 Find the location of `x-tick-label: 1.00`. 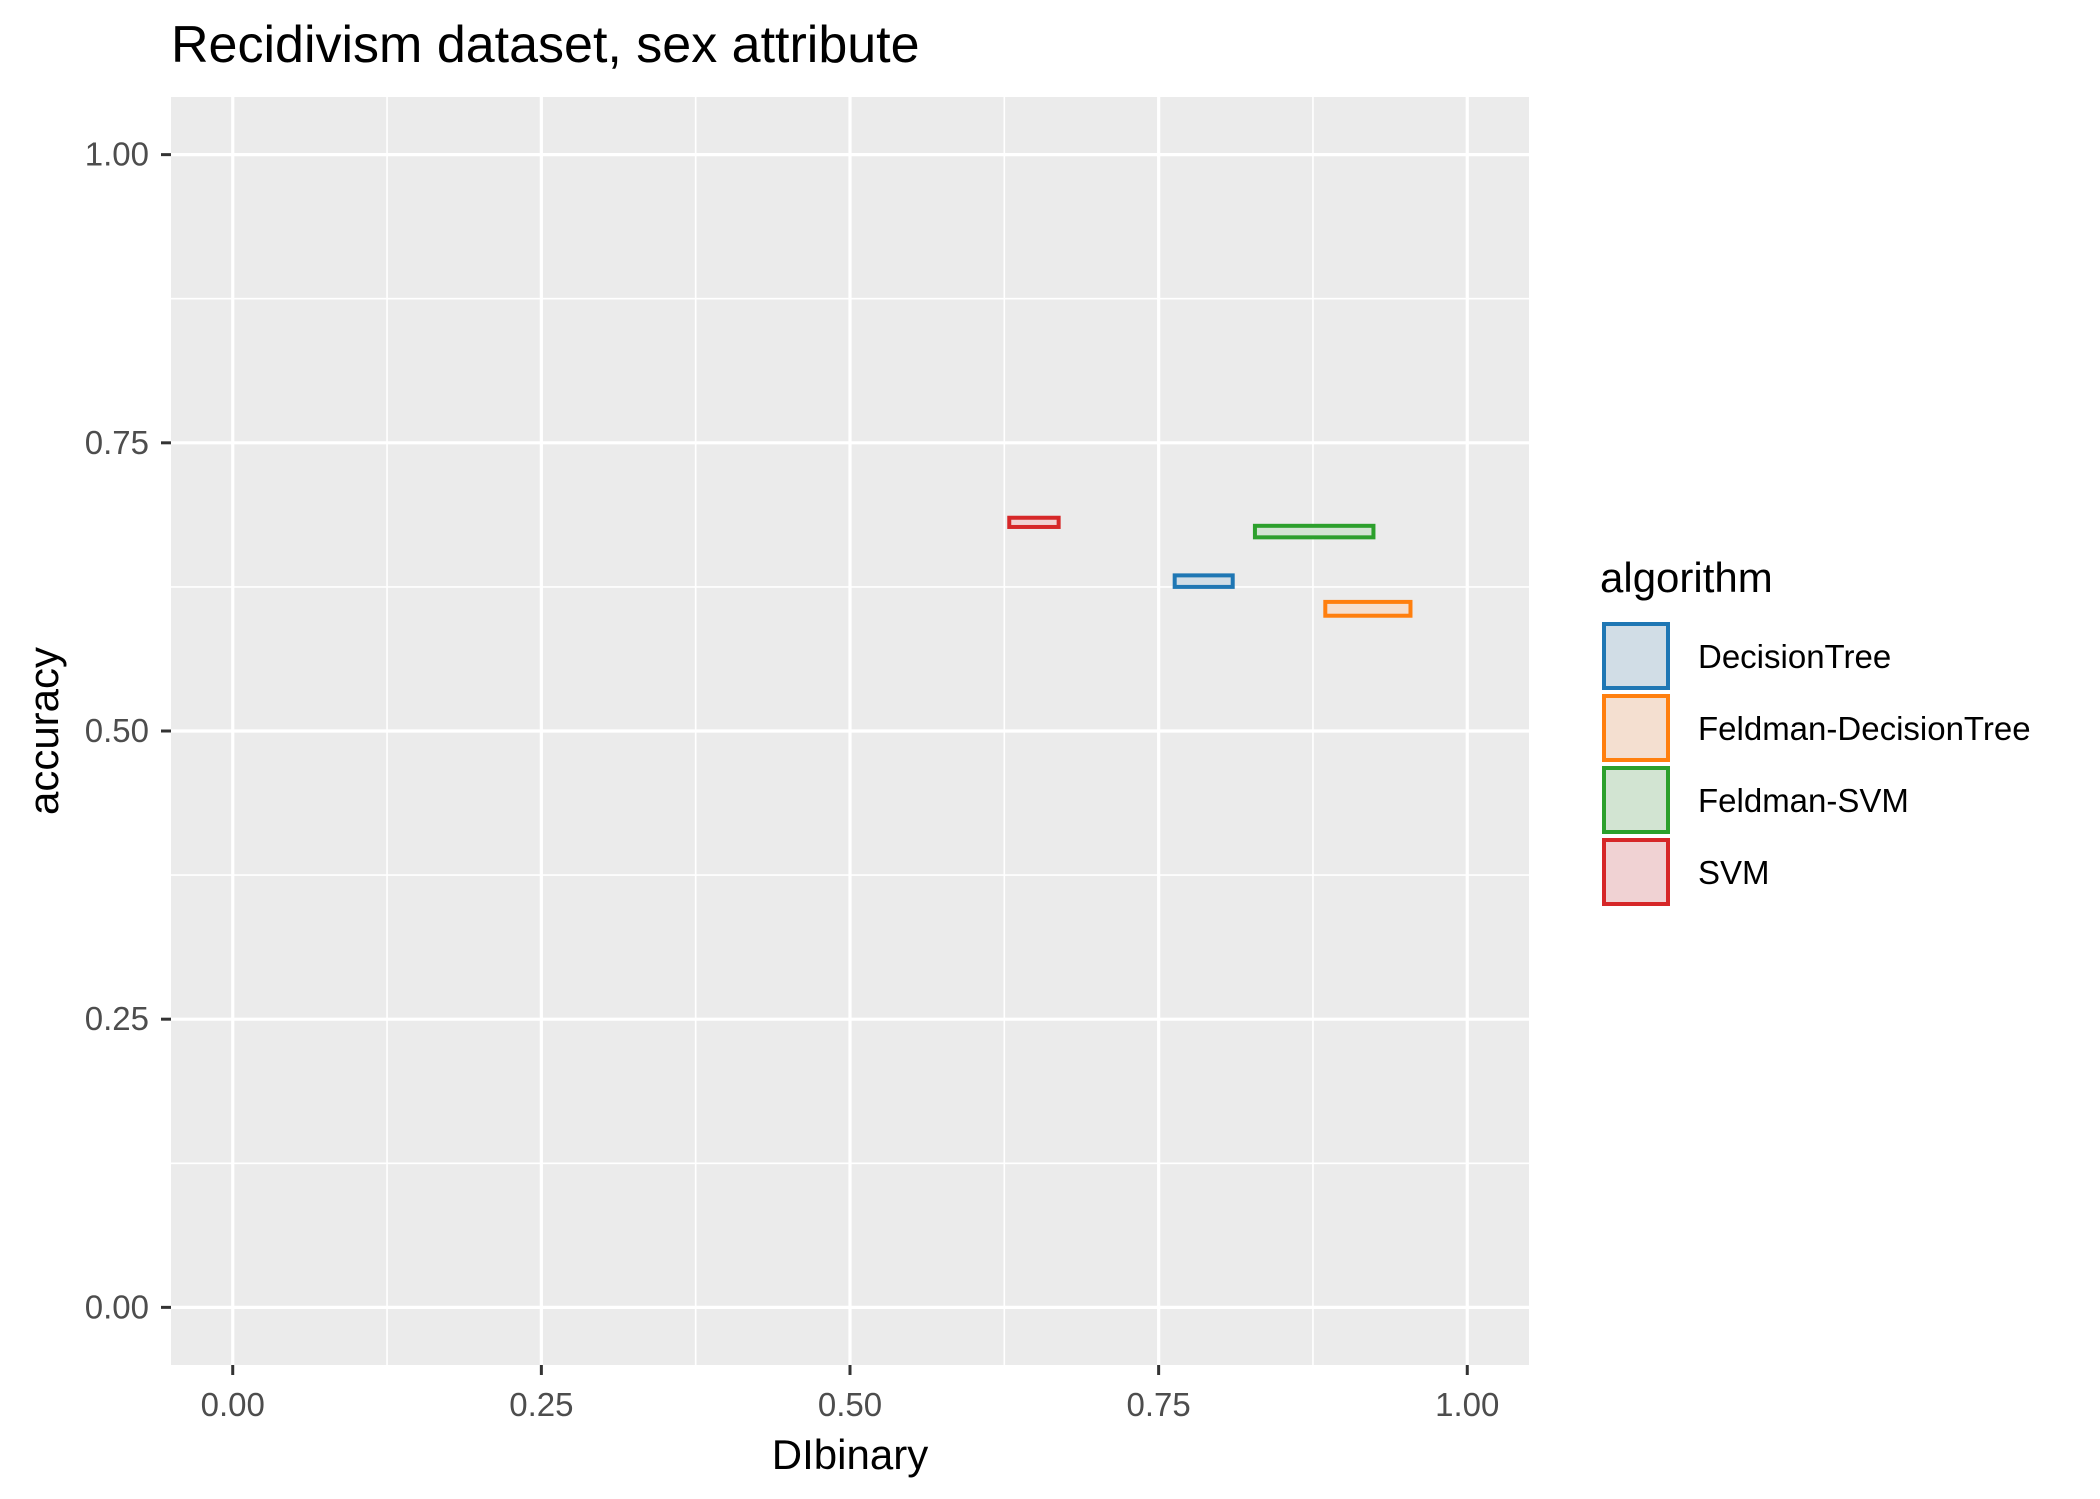

x-tick-label: 1.00 is located at coordinates (1467, 1404).